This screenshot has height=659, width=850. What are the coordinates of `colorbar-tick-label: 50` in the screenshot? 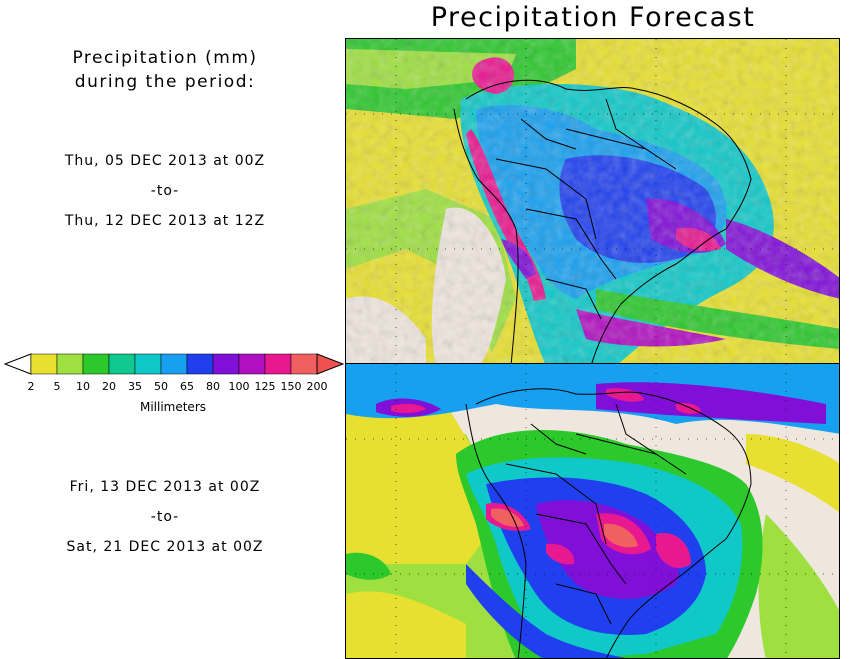 It's located at (161, 386).